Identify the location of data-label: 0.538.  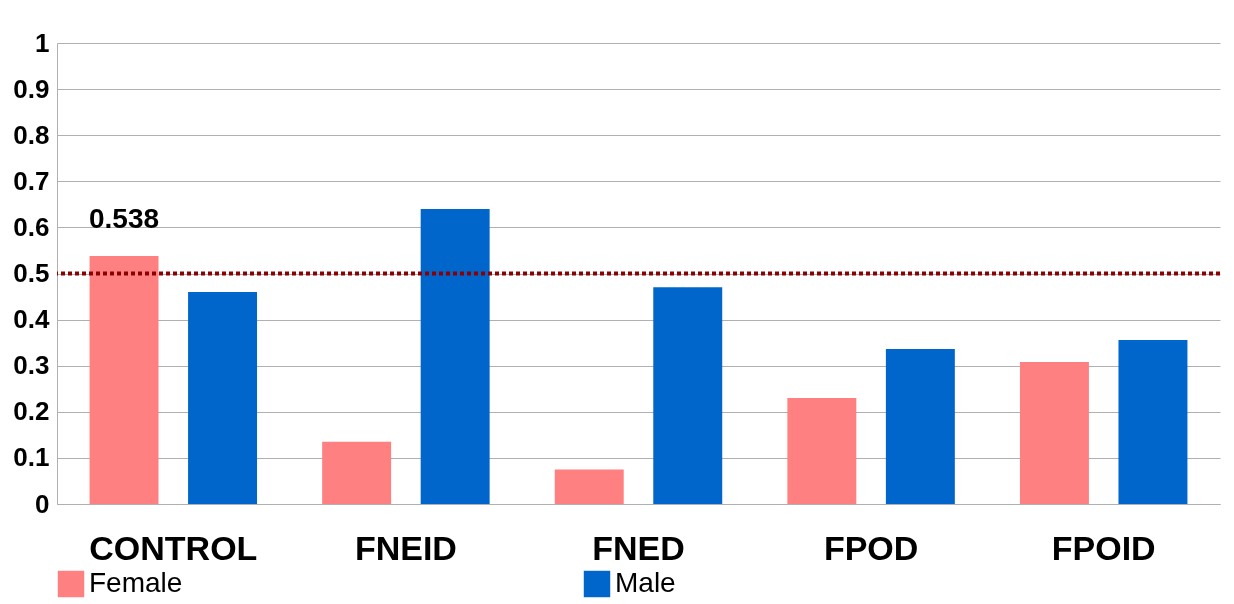
(124, 218).